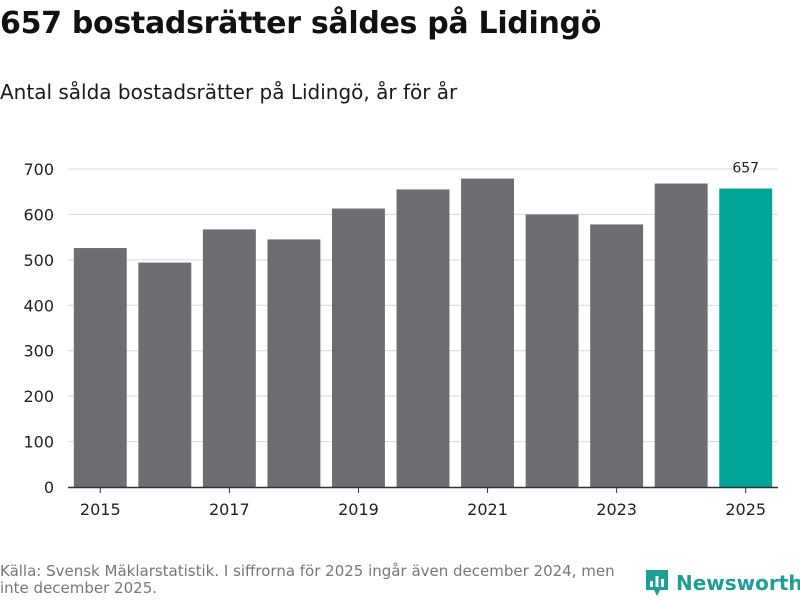 The width and height of the screenshot is (800, 600). What do you see at coordinates (358, 509) in the screenshot?
I see `x-tick-label: 2019` at bounding box center [358, 509].